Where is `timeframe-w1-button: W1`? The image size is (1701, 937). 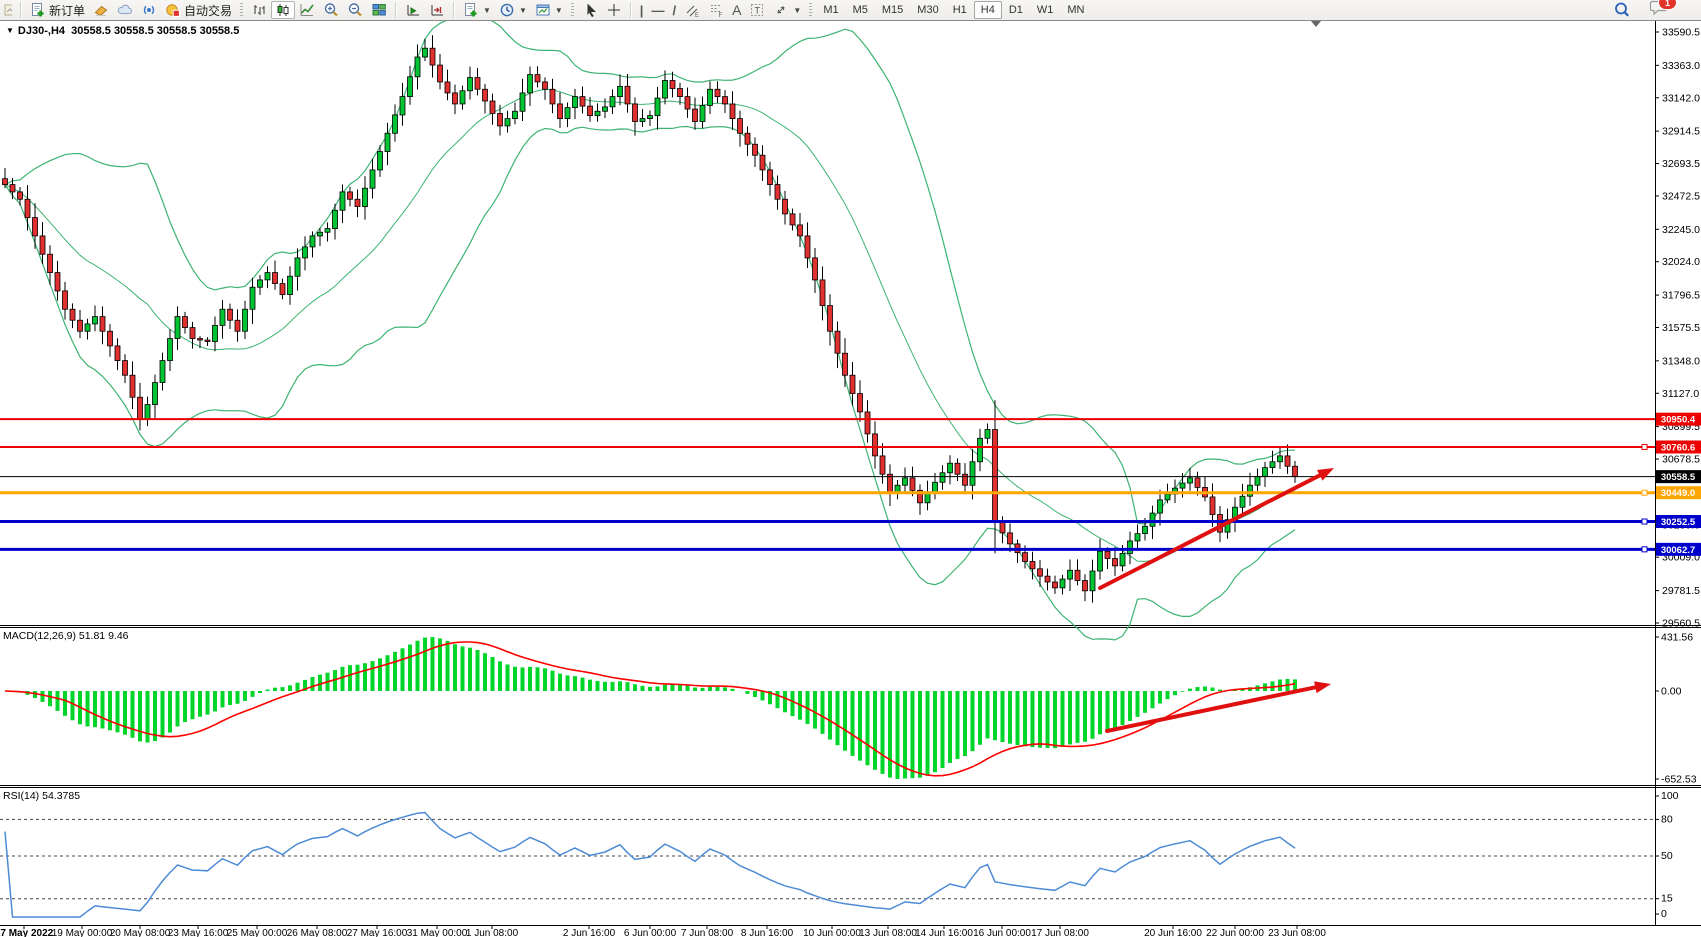
timeframe-w1-button: W1 is located at coordinates (1045, 10).